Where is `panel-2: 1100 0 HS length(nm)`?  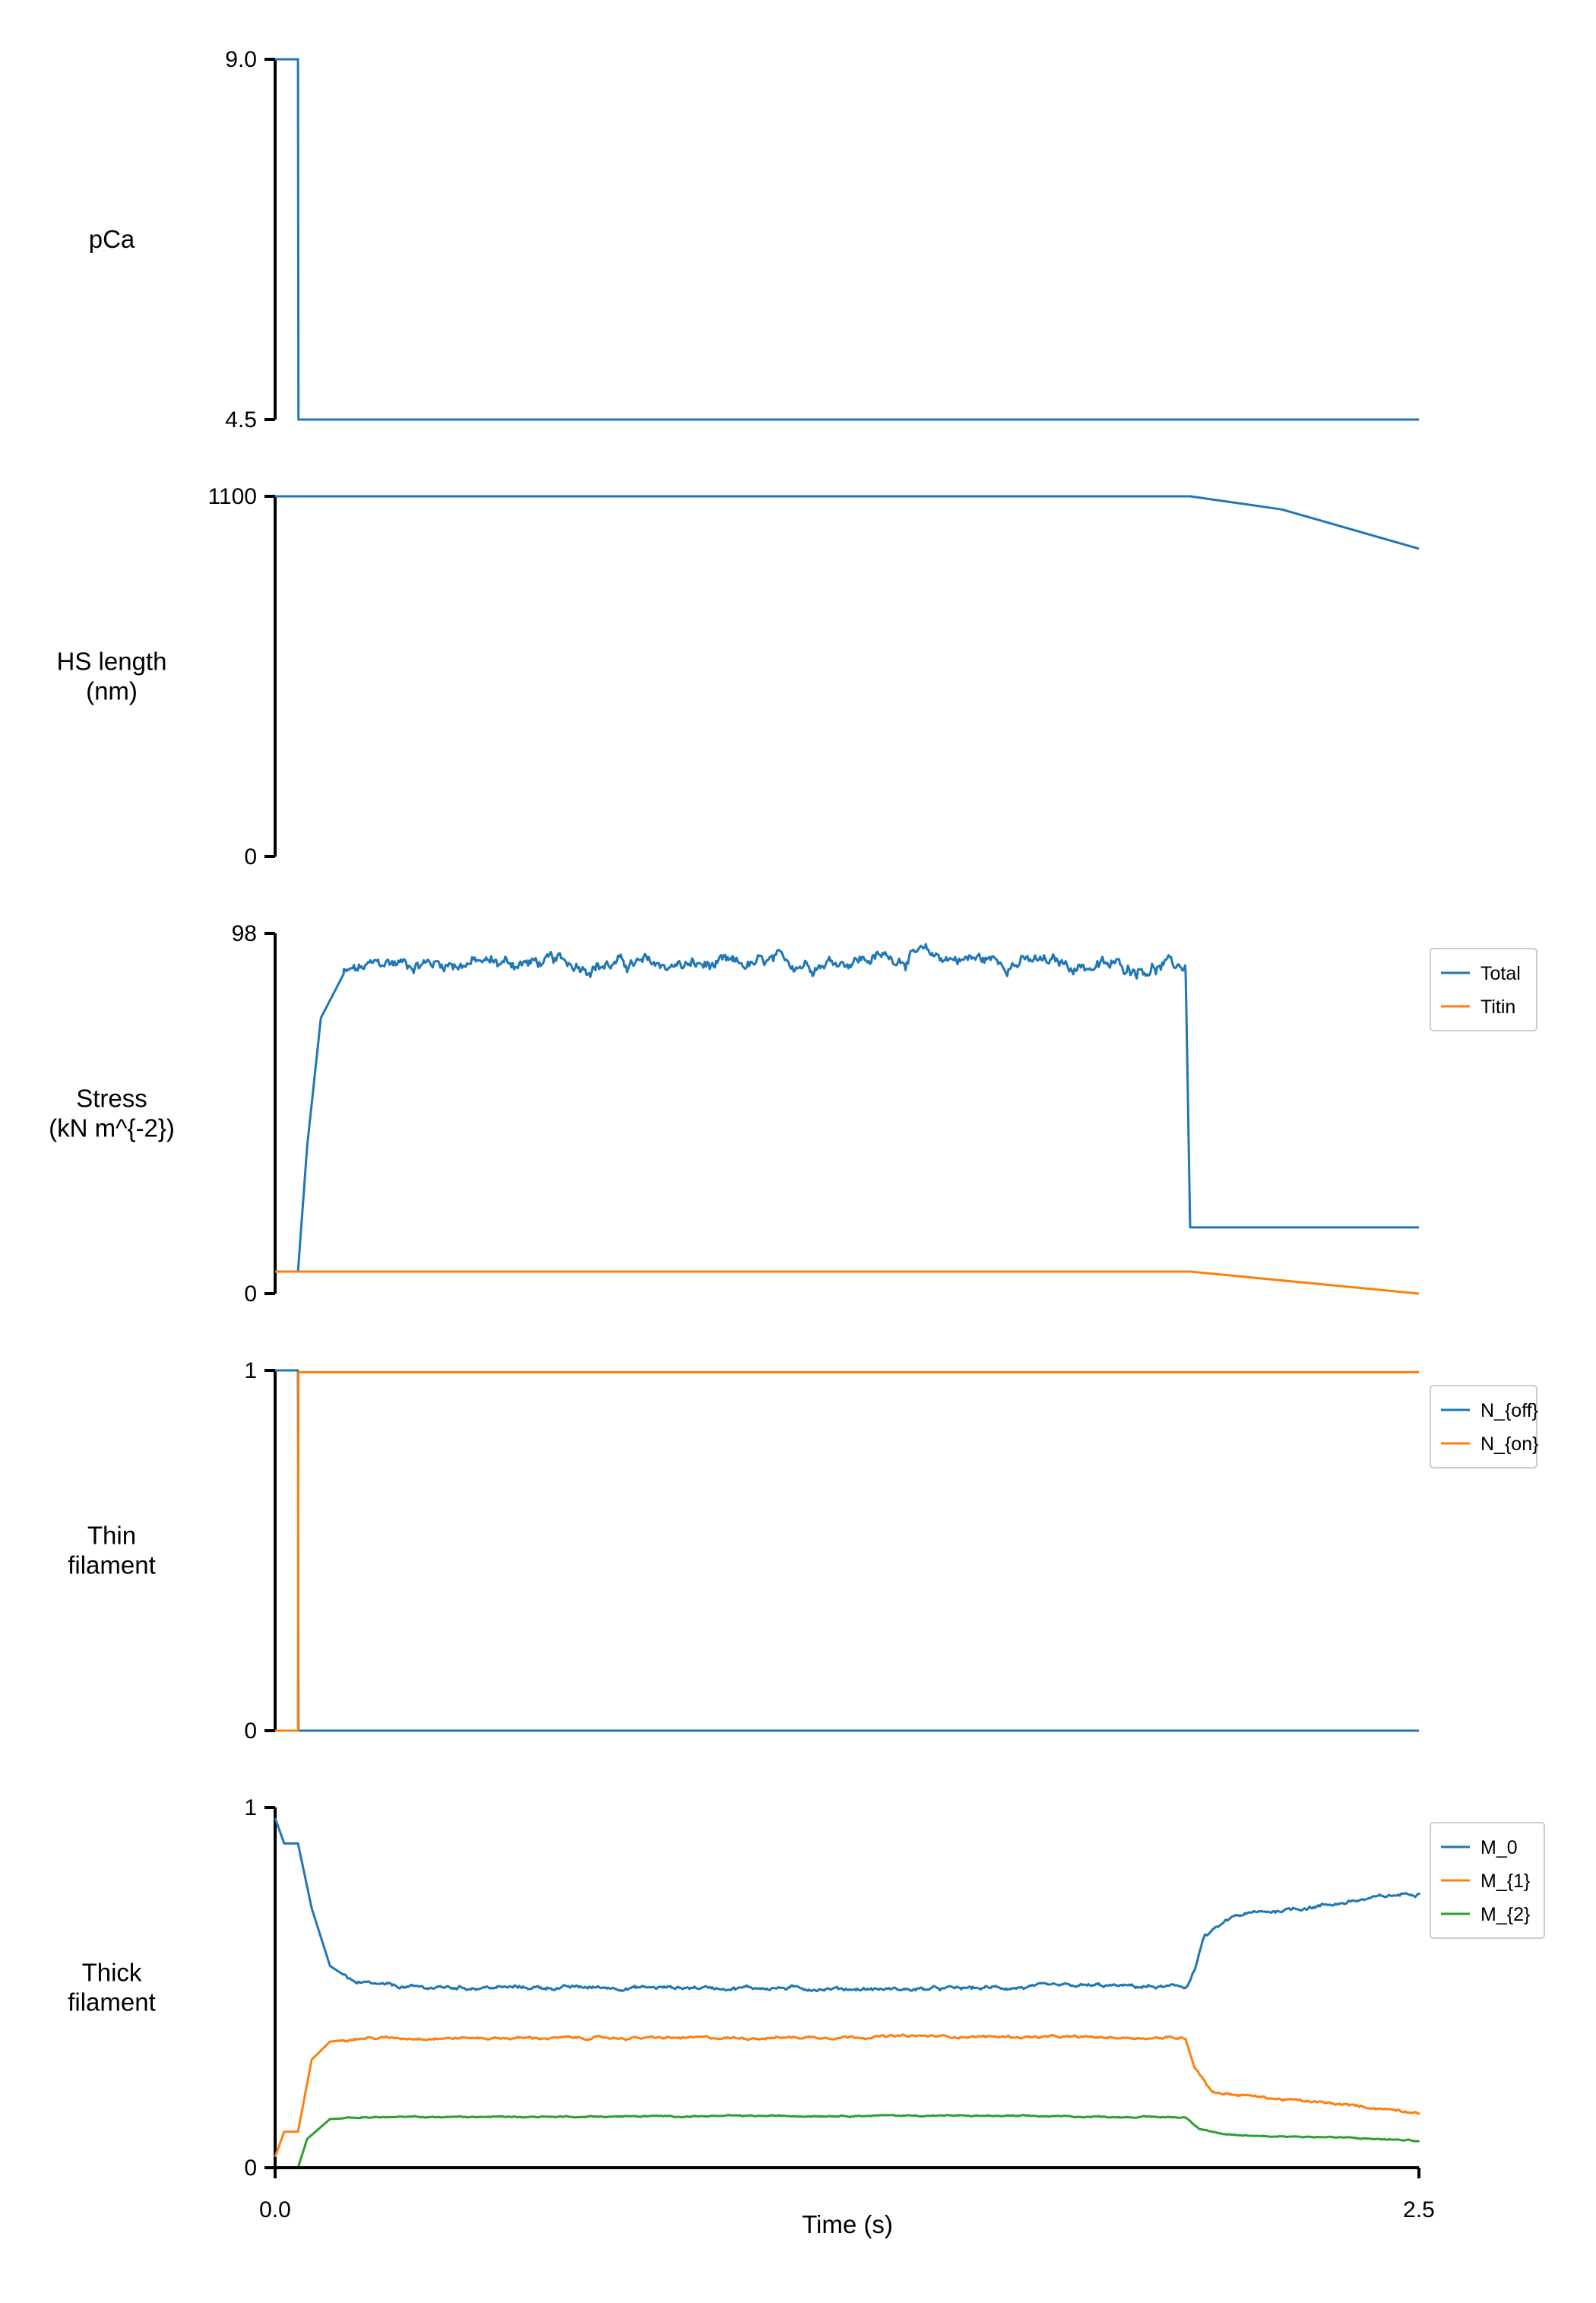
panel-2: 1100 0 HS length(nm) is located at coordinates (739, 677).